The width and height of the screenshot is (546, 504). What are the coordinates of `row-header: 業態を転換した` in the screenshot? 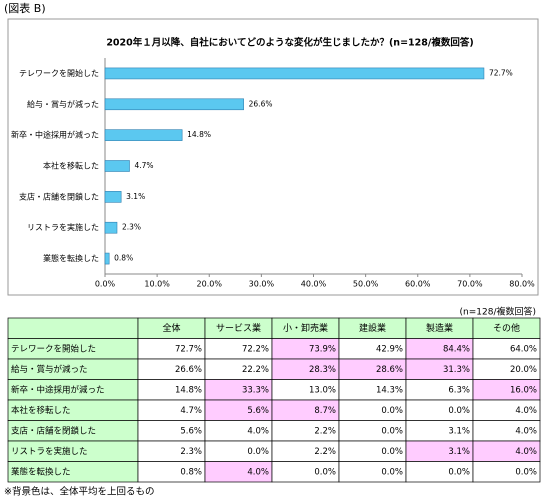 It's located at (41, 471).